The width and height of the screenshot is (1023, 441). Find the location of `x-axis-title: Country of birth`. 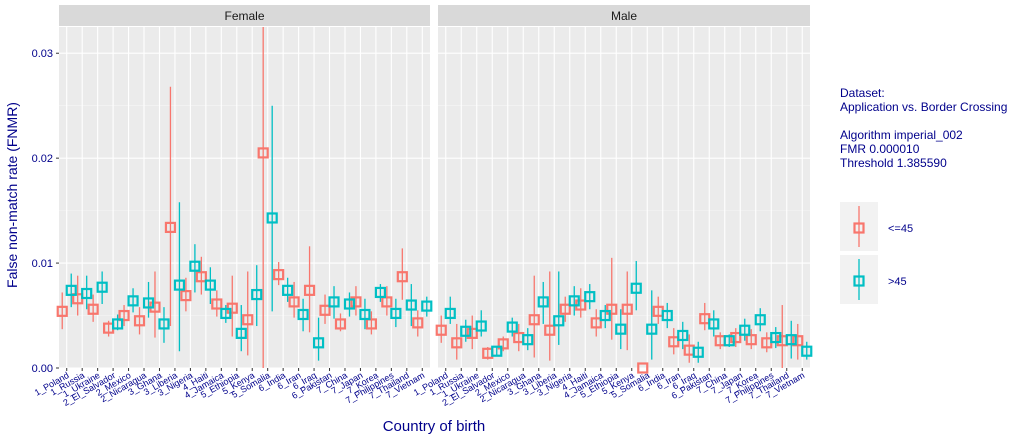

x-axis-title: Country of birth is located at coordinates (434, 426).